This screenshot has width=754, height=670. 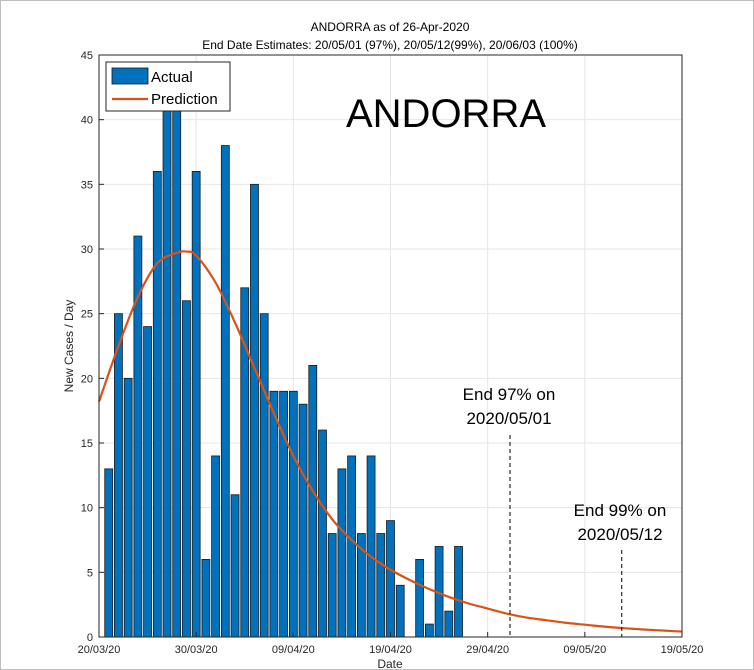 I want to click on annotation-97: End 97% on 2020/05/01, so click(x=509, y=406).